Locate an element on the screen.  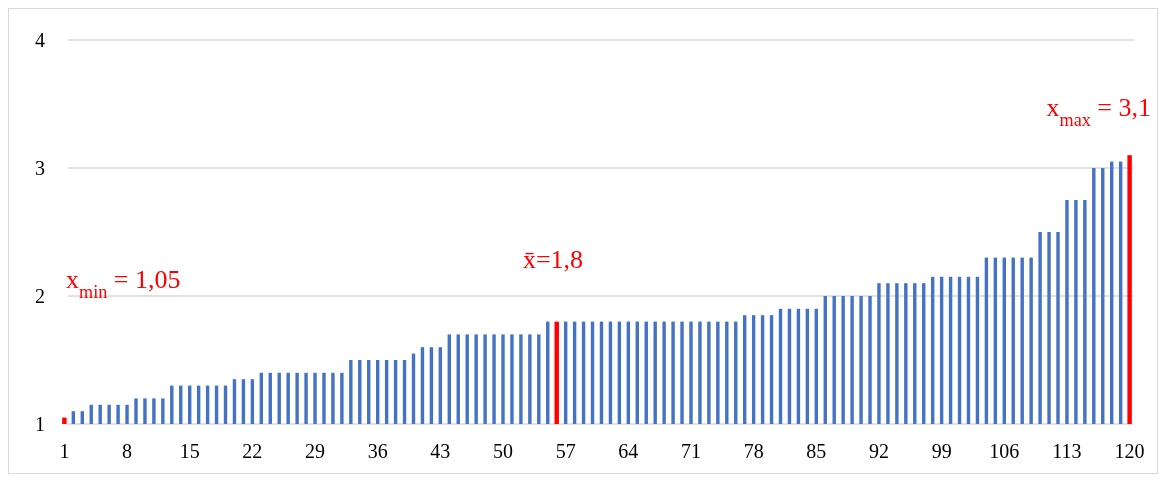
y-tick-label: 2 is located at coordinates (40, 296).